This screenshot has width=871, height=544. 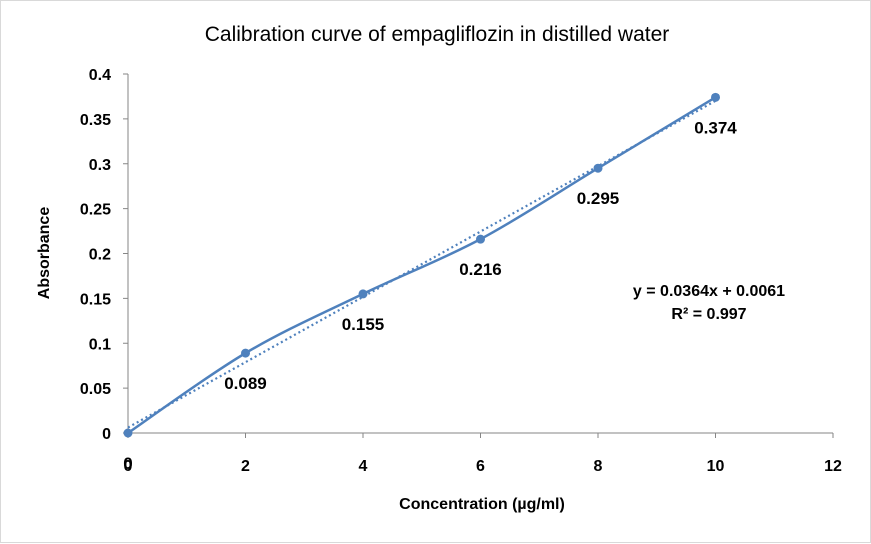 I want to click on data-label: 0.155, so click(x=363, y=324).